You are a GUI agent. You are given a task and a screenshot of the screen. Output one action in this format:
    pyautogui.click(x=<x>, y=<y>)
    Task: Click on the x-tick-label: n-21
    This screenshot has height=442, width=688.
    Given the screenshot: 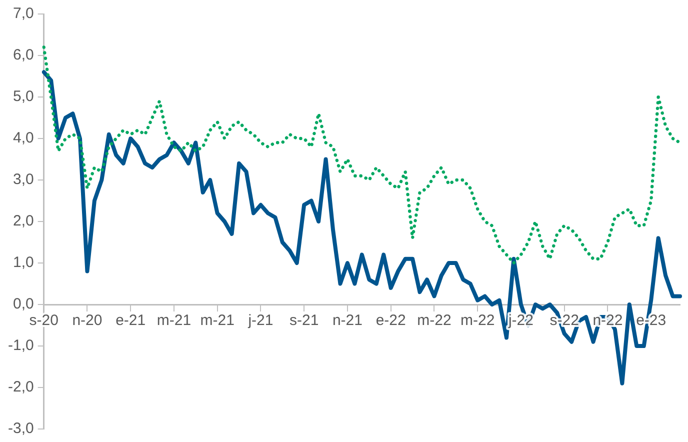 What is the action you would take?
    pyautogui.click(x=347, y=321)
    